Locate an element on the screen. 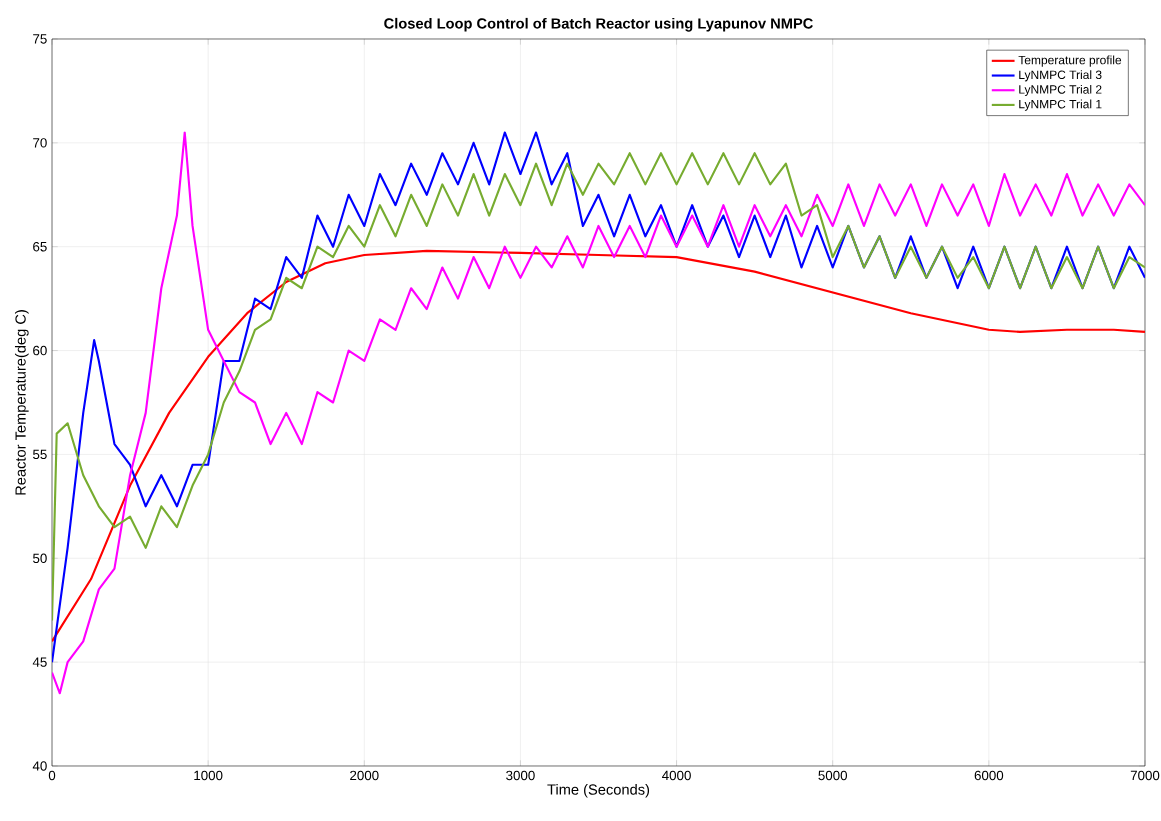  legend-label: Temperature profile is located at coordinates (1070, 61).